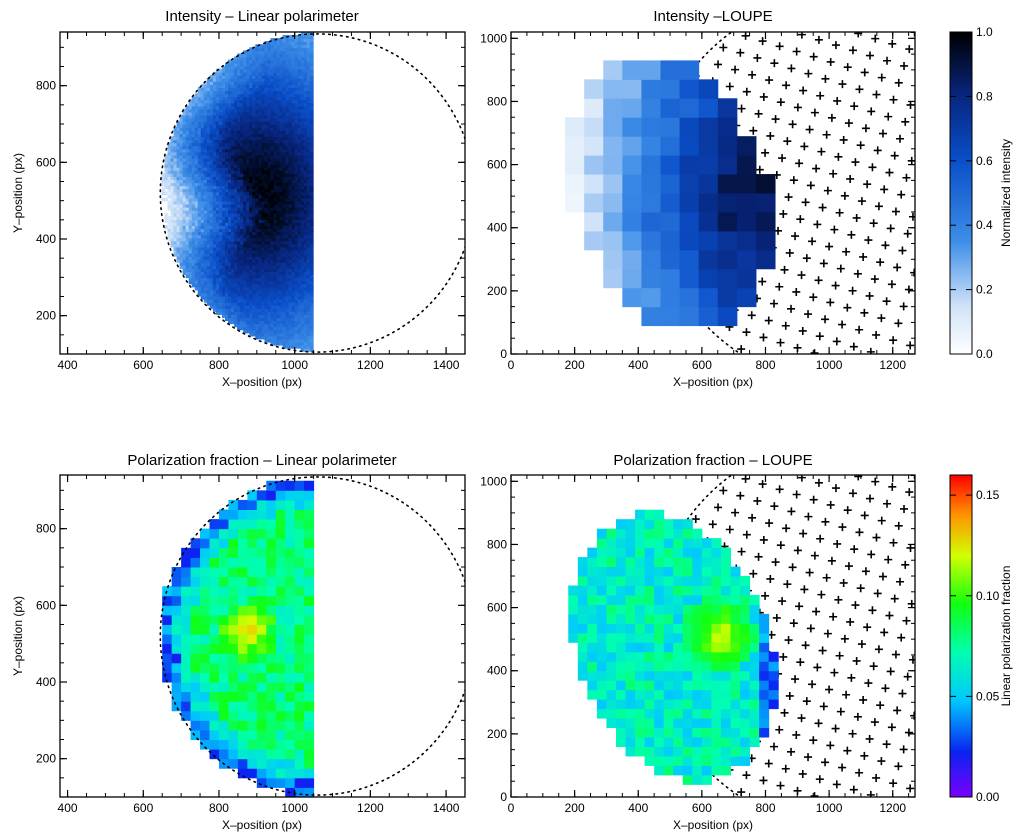 Image resolution: width=1018 pixels, height=835 pixels. What do you see at coordinates (262, 382) in the screenshot?
I see `x-axis-label: X–position (px)` at bounding box center [262, 382].